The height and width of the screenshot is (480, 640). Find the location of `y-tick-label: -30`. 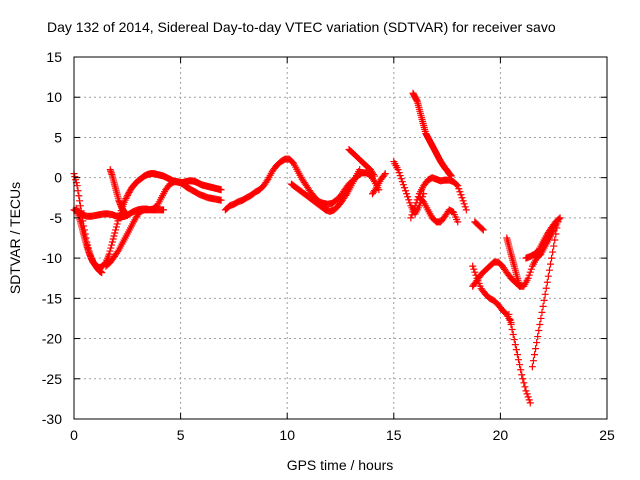

y-tick-label: -30 is located at coordinates (52, 419).